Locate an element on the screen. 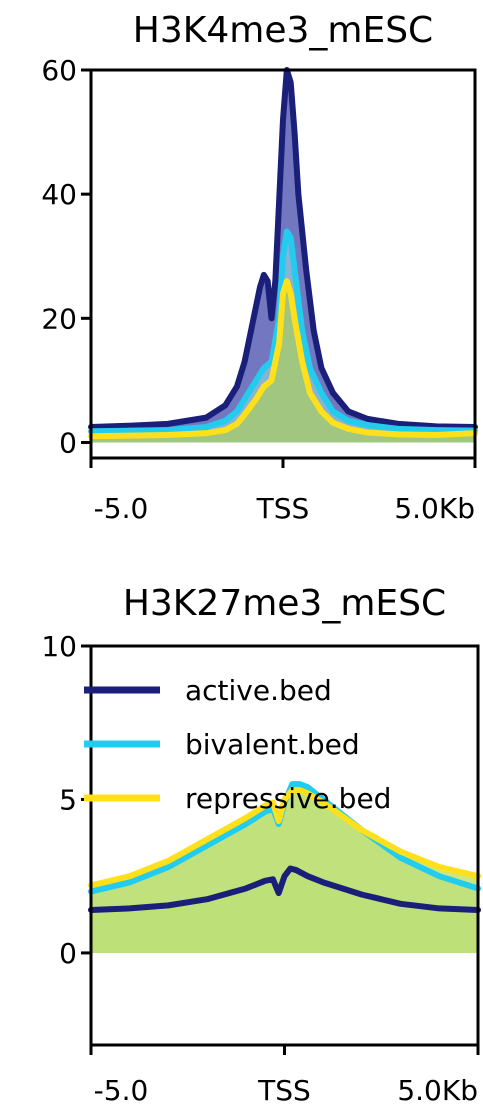  y-tick-label: 60 is located at coordinates (59, 70).